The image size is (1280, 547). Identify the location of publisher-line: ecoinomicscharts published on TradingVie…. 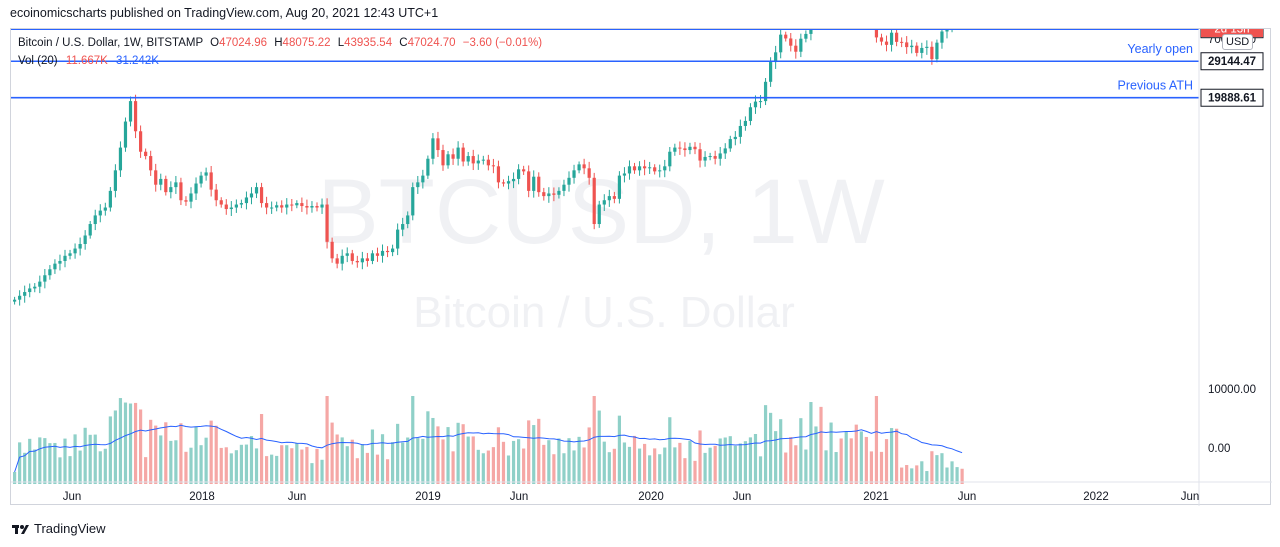
(224, 13).